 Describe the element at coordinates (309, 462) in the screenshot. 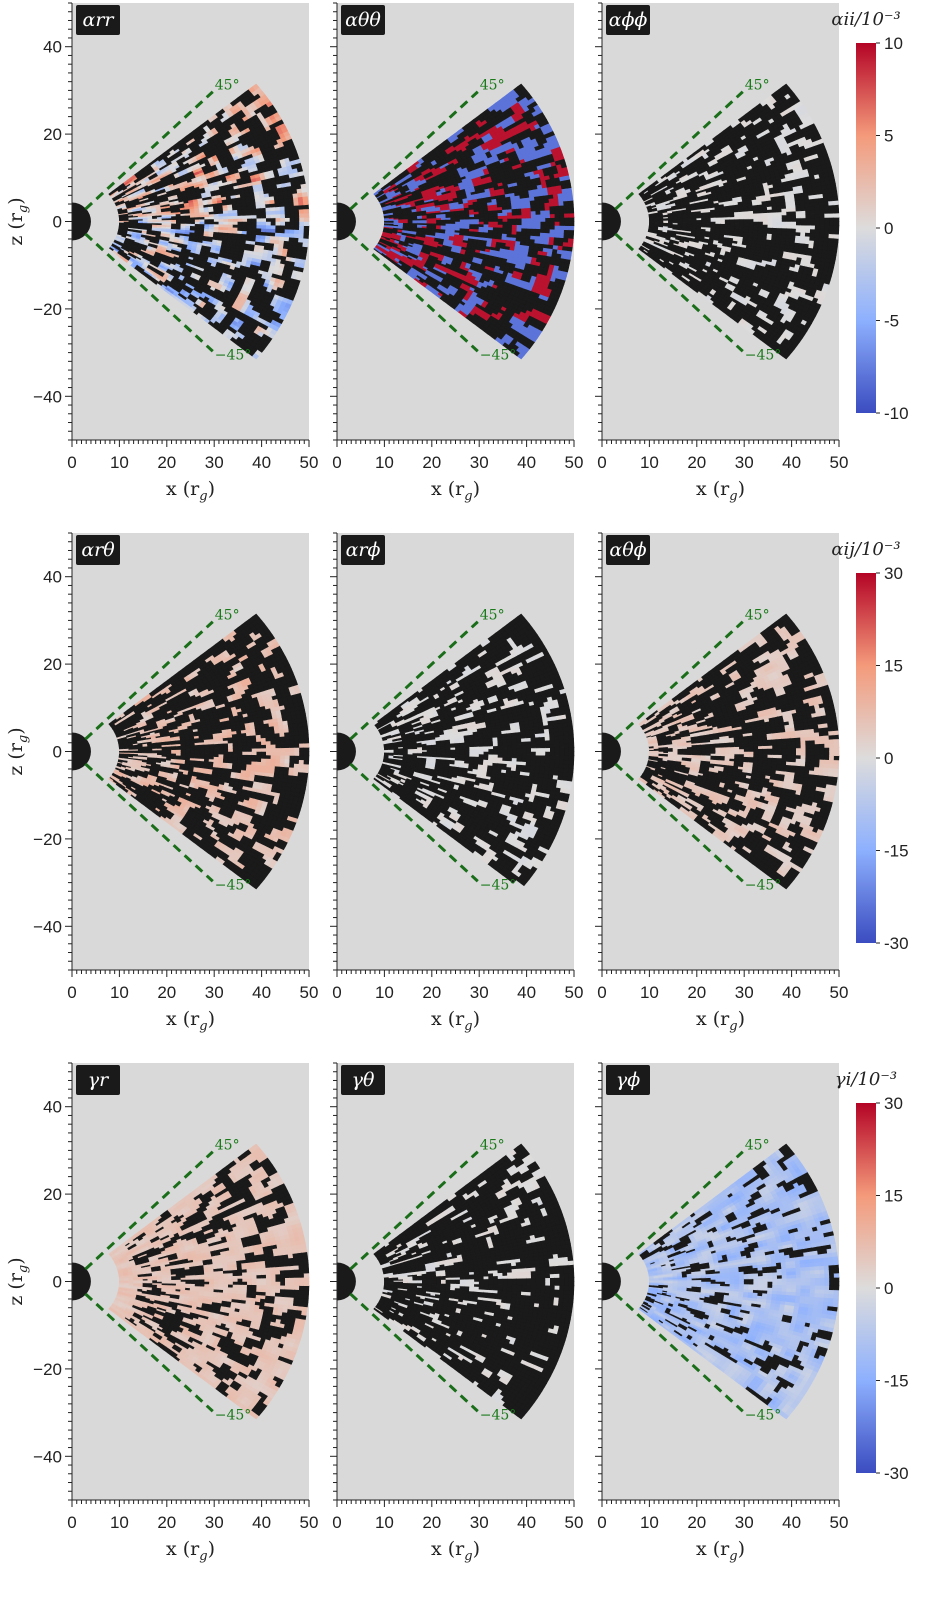

I see `x-tick-label: 50` at that location.